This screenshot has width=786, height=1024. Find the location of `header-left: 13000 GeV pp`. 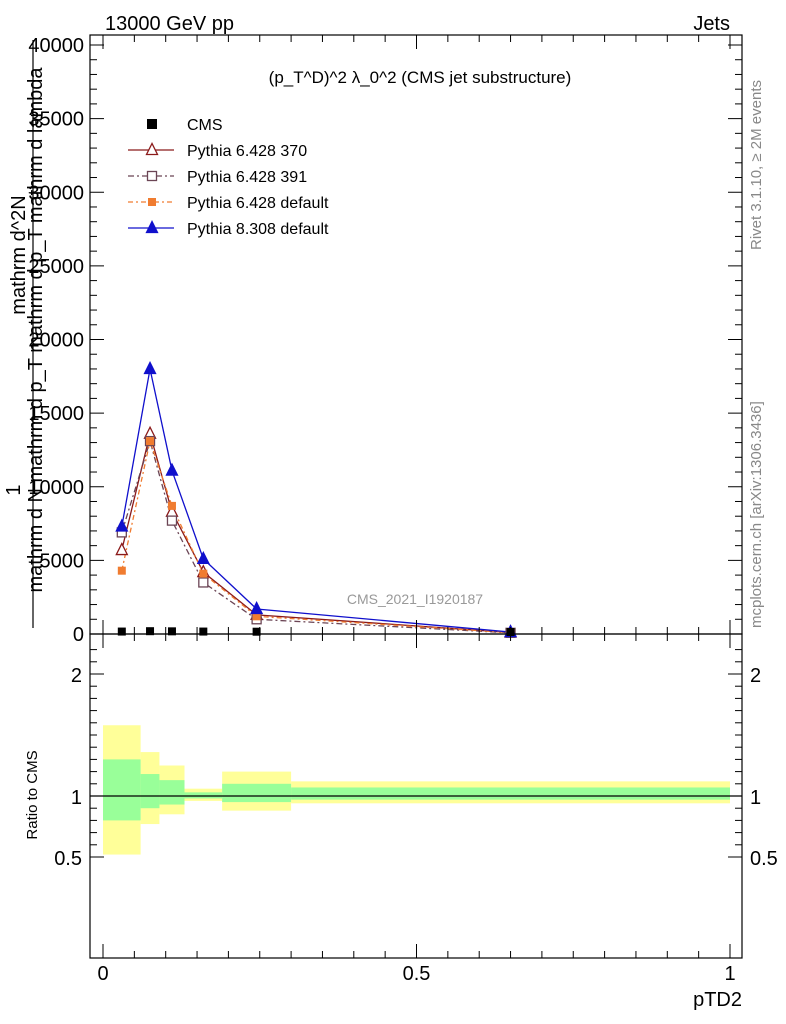

header-left: 13000 GeV pp is located at coordinates (169, 24).